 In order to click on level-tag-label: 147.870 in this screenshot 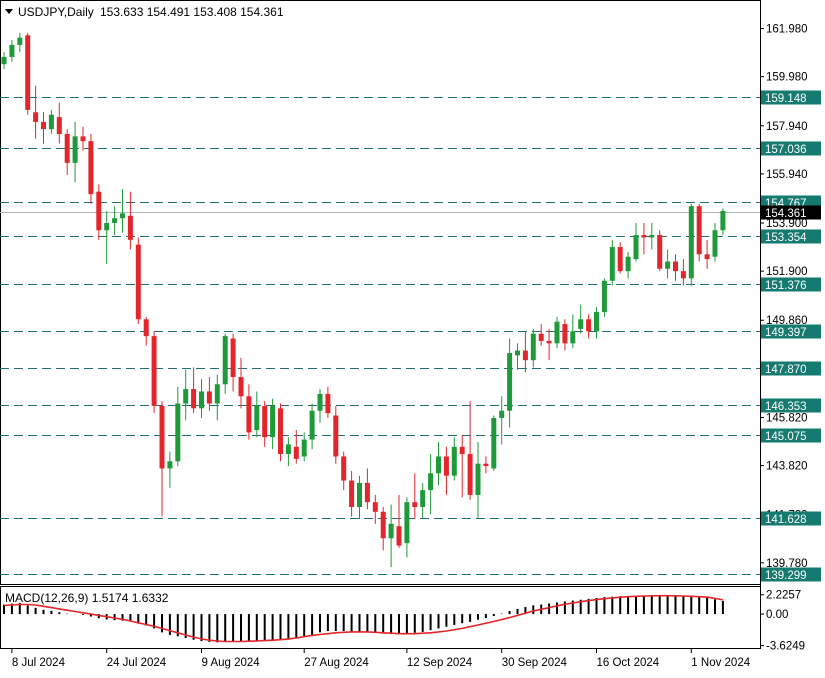, I will do `click(786, 370)`.